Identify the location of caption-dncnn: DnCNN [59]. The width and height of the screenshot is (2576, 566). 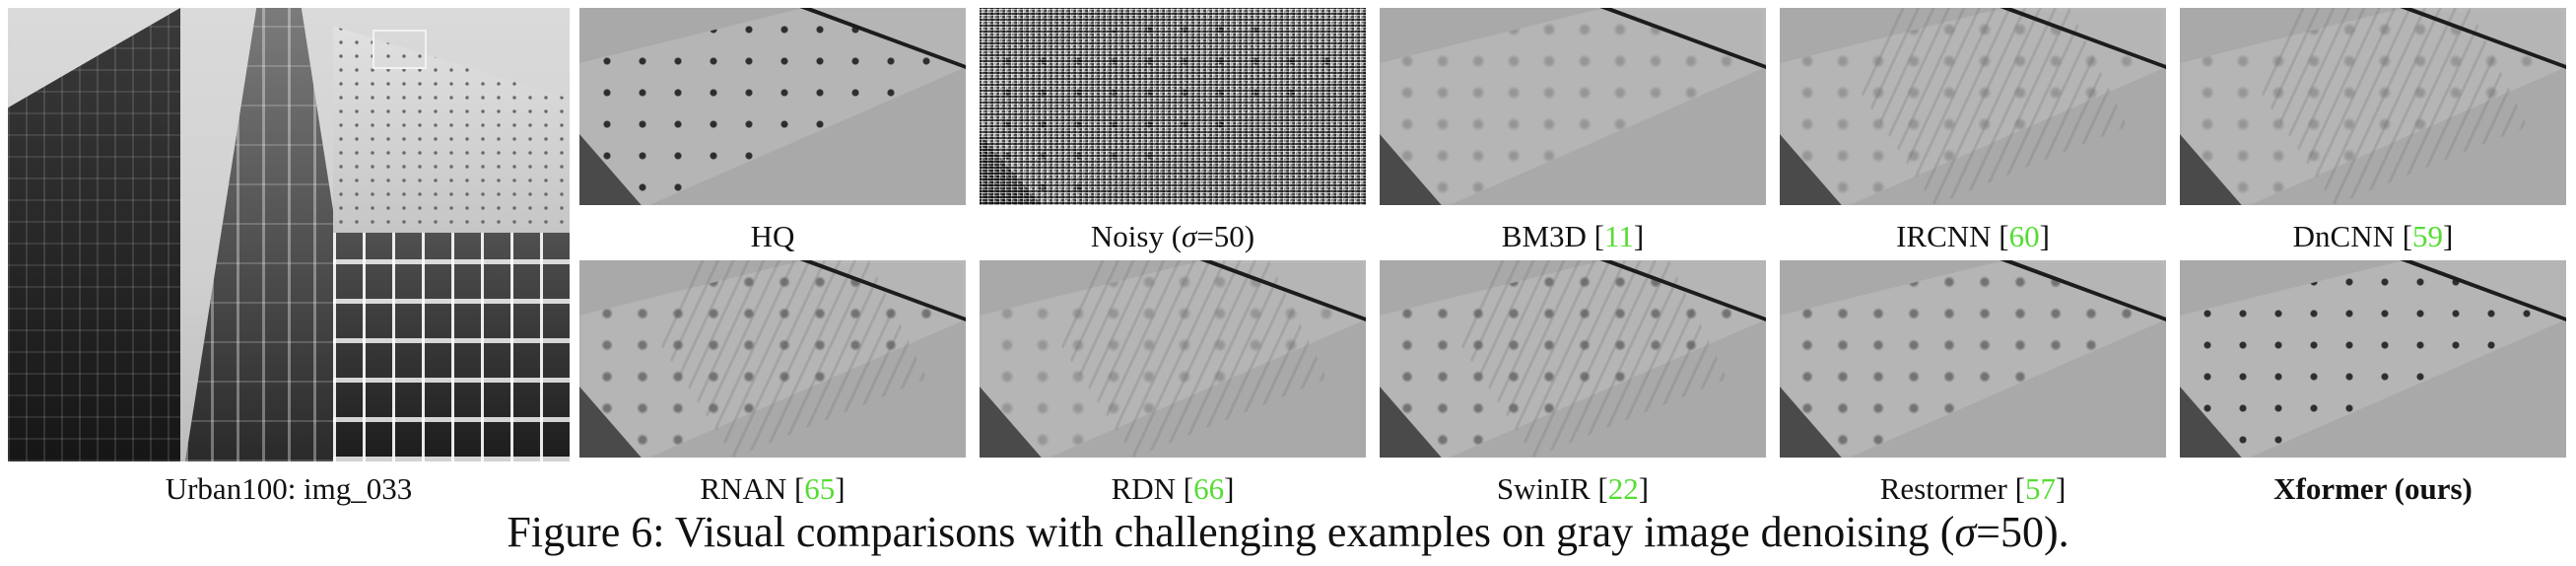
(2373, 236).